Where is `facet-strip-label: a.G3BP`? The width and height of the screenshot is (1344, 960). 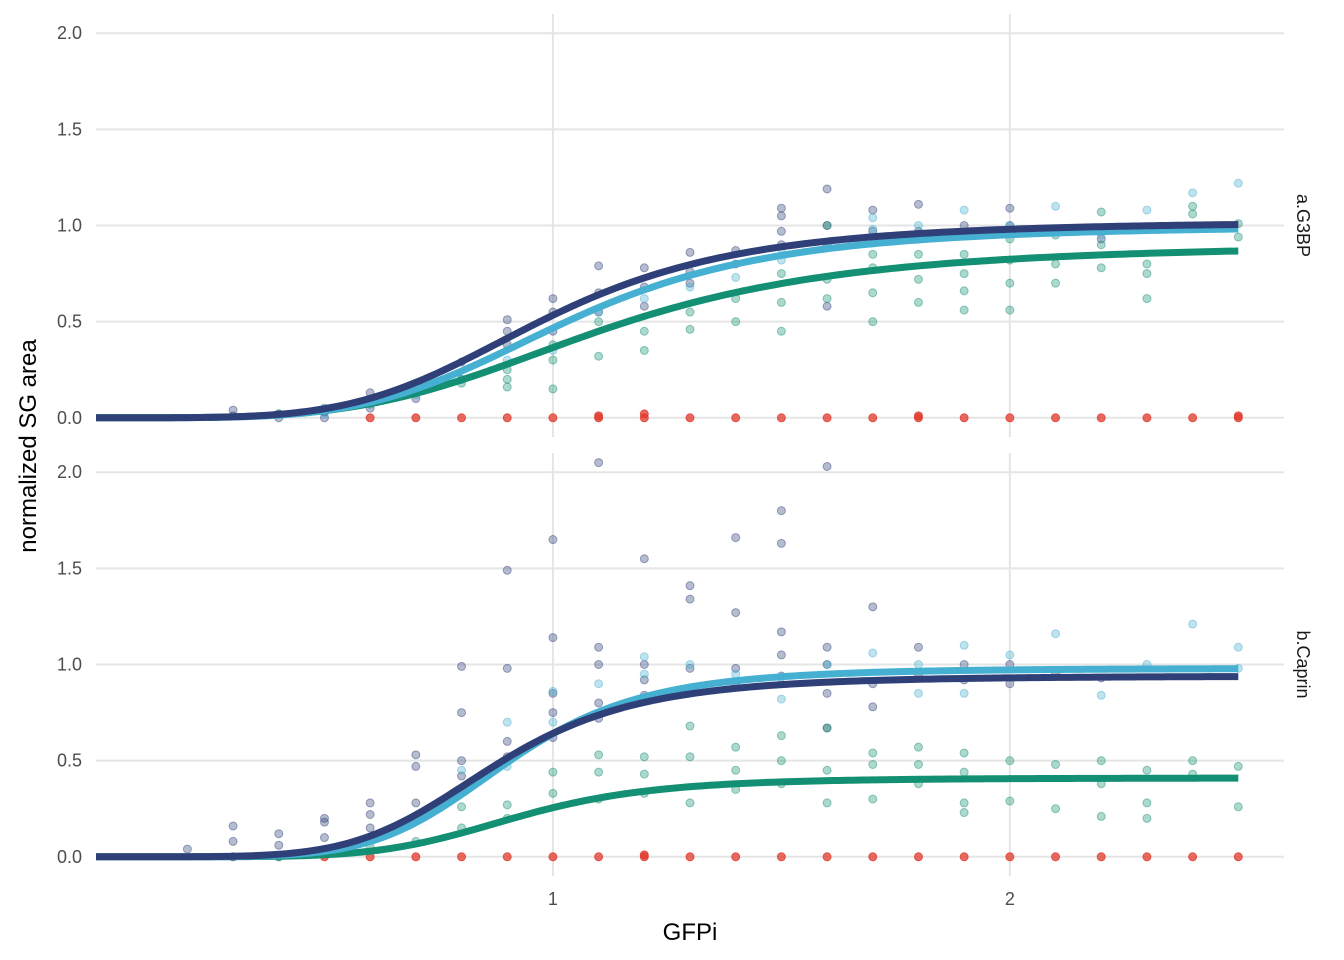 facet-strip-label: a.G3BP is located at coordinates (1303, 225).